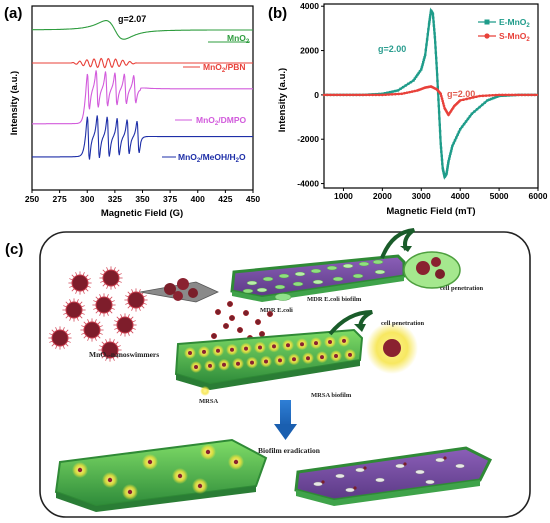 Image resolution: width=550 pixels, height=523 pixels. What do you see at coordinates (208, 401) in the screenshot?
I see `mrsa-label: MRSA` at bounding box center [208, 401].